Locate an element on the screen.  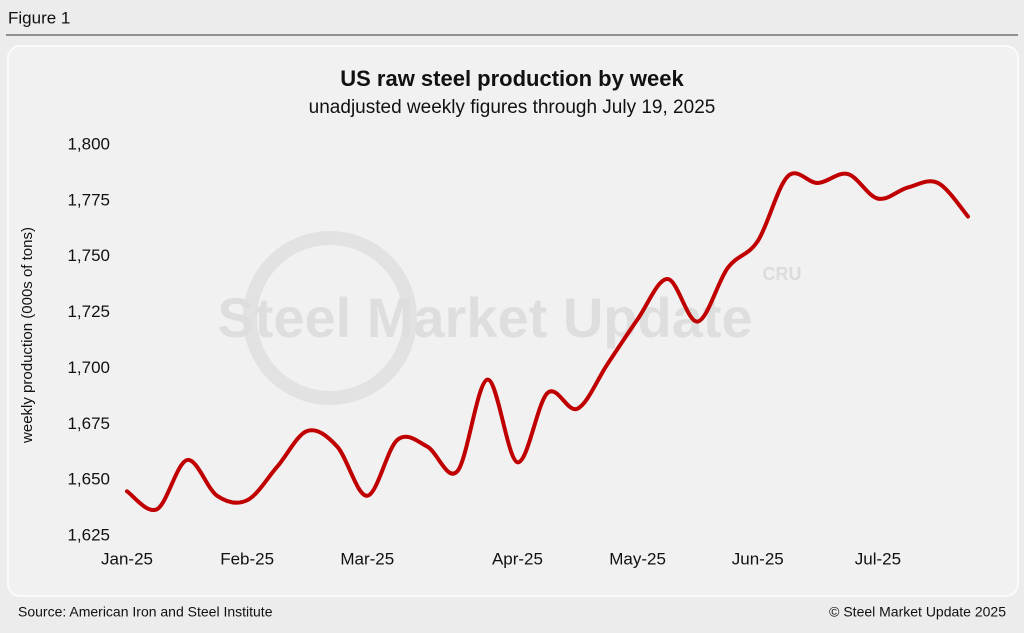
x-tick-label: Apr-25 is located at coordinates (517, 558).